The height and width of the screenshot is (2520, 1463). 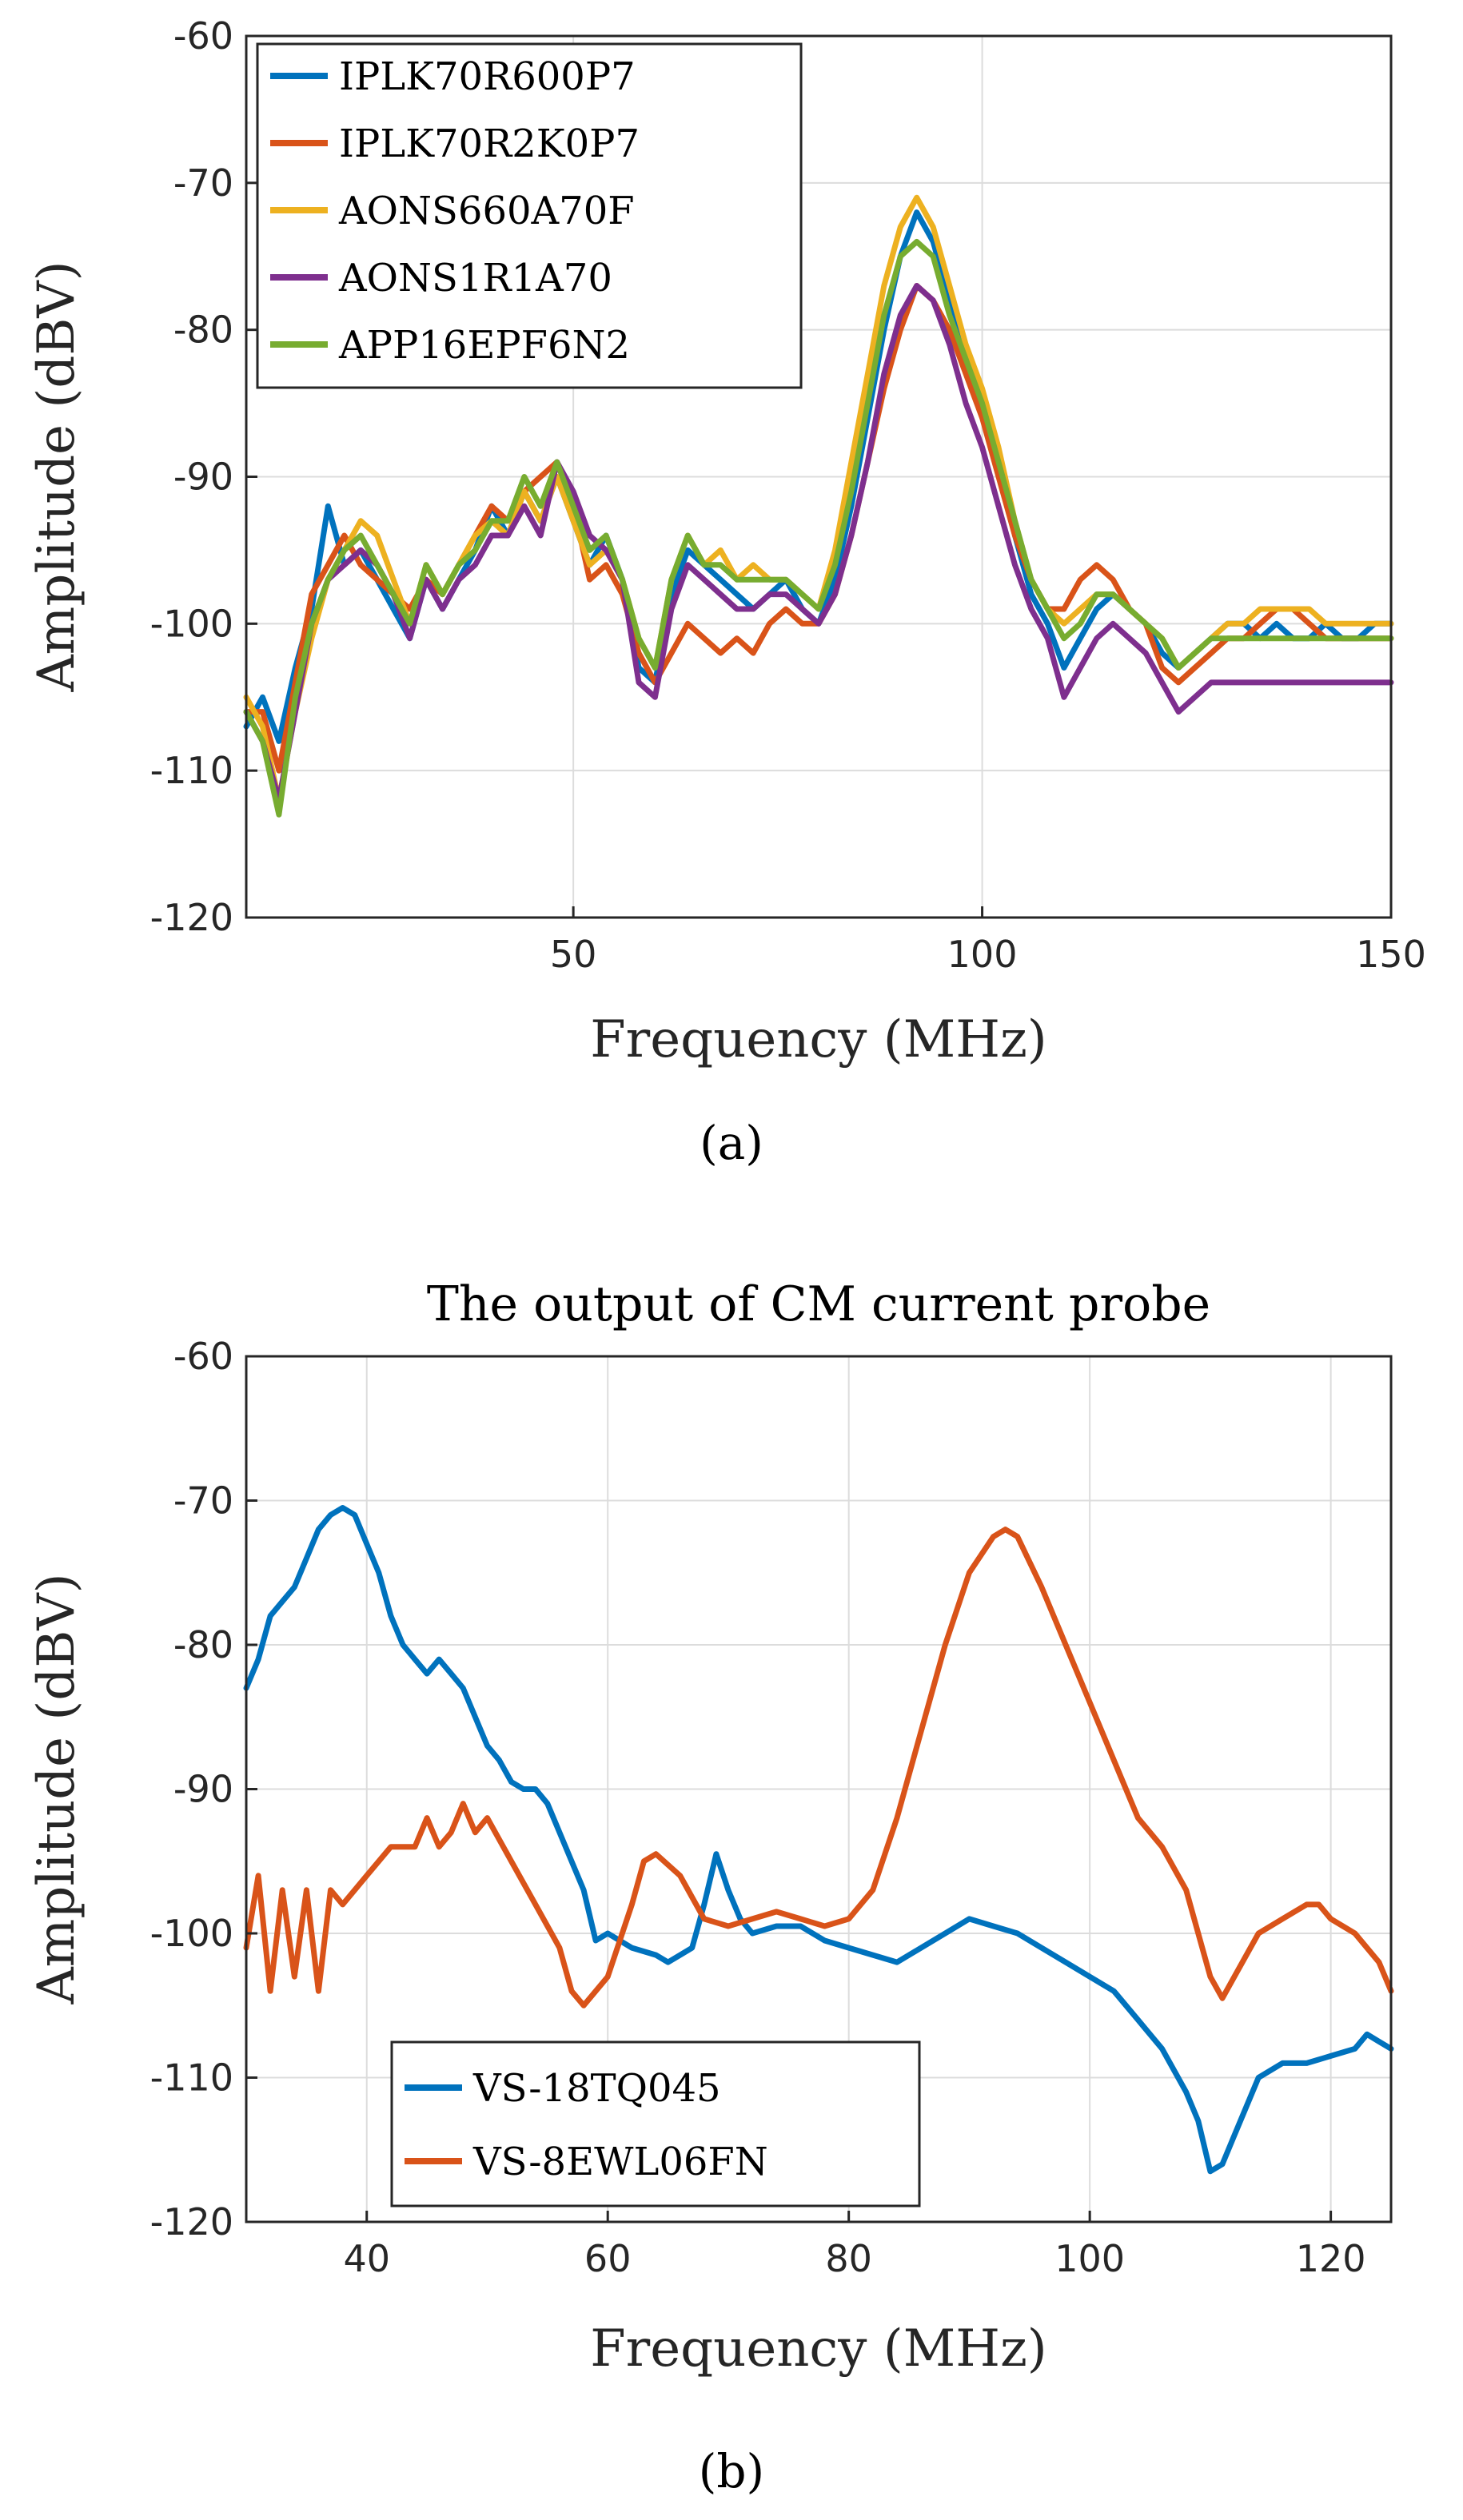 What do you see at coordinates (475, 278) in the screenshot?
I see `legend-label: AONS1R1A70` at bounding box center [475, 278].